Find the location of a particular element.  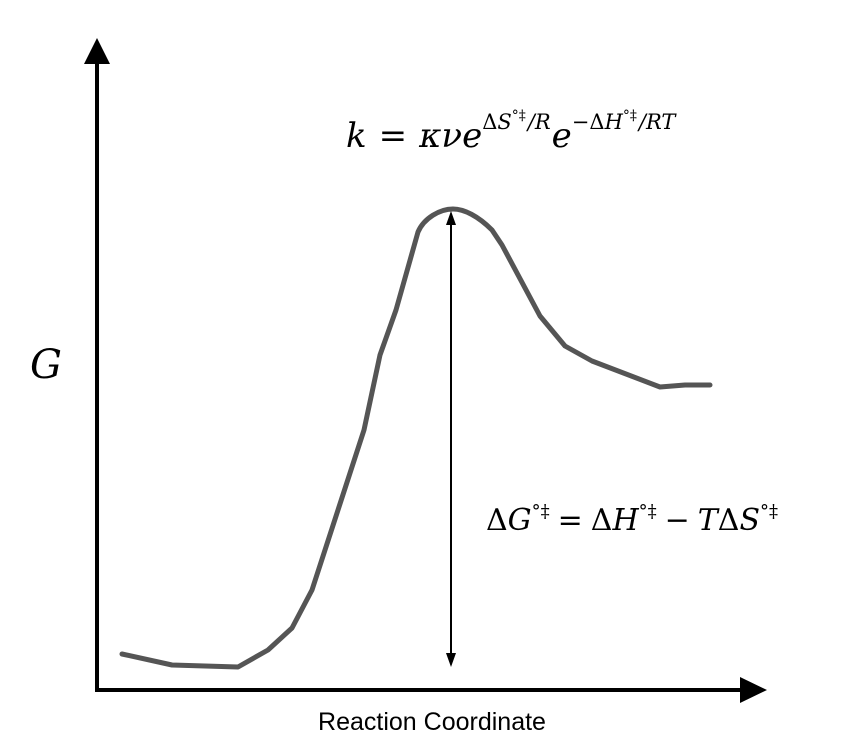

gibbs-s-delta: Δ is located at coordinates (729, 520).